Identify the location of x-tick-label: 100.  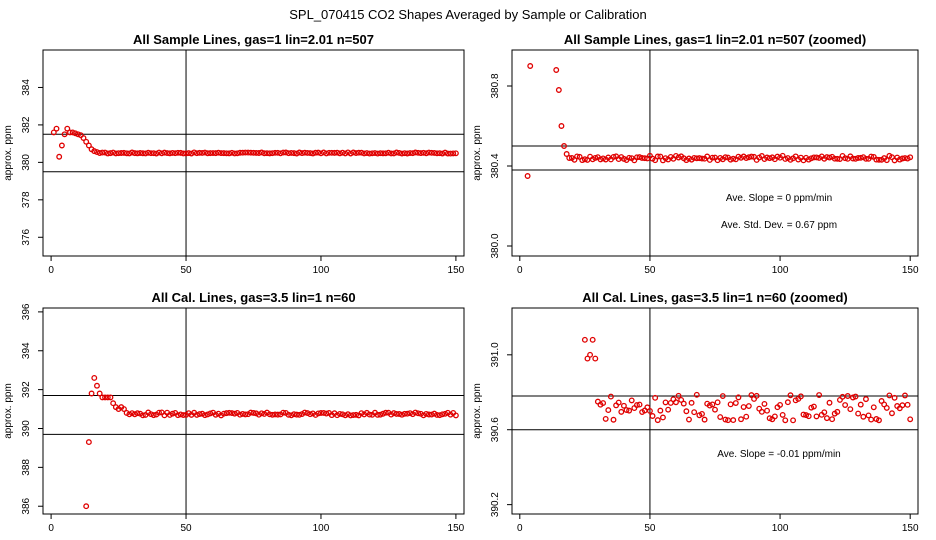
(780, 270).